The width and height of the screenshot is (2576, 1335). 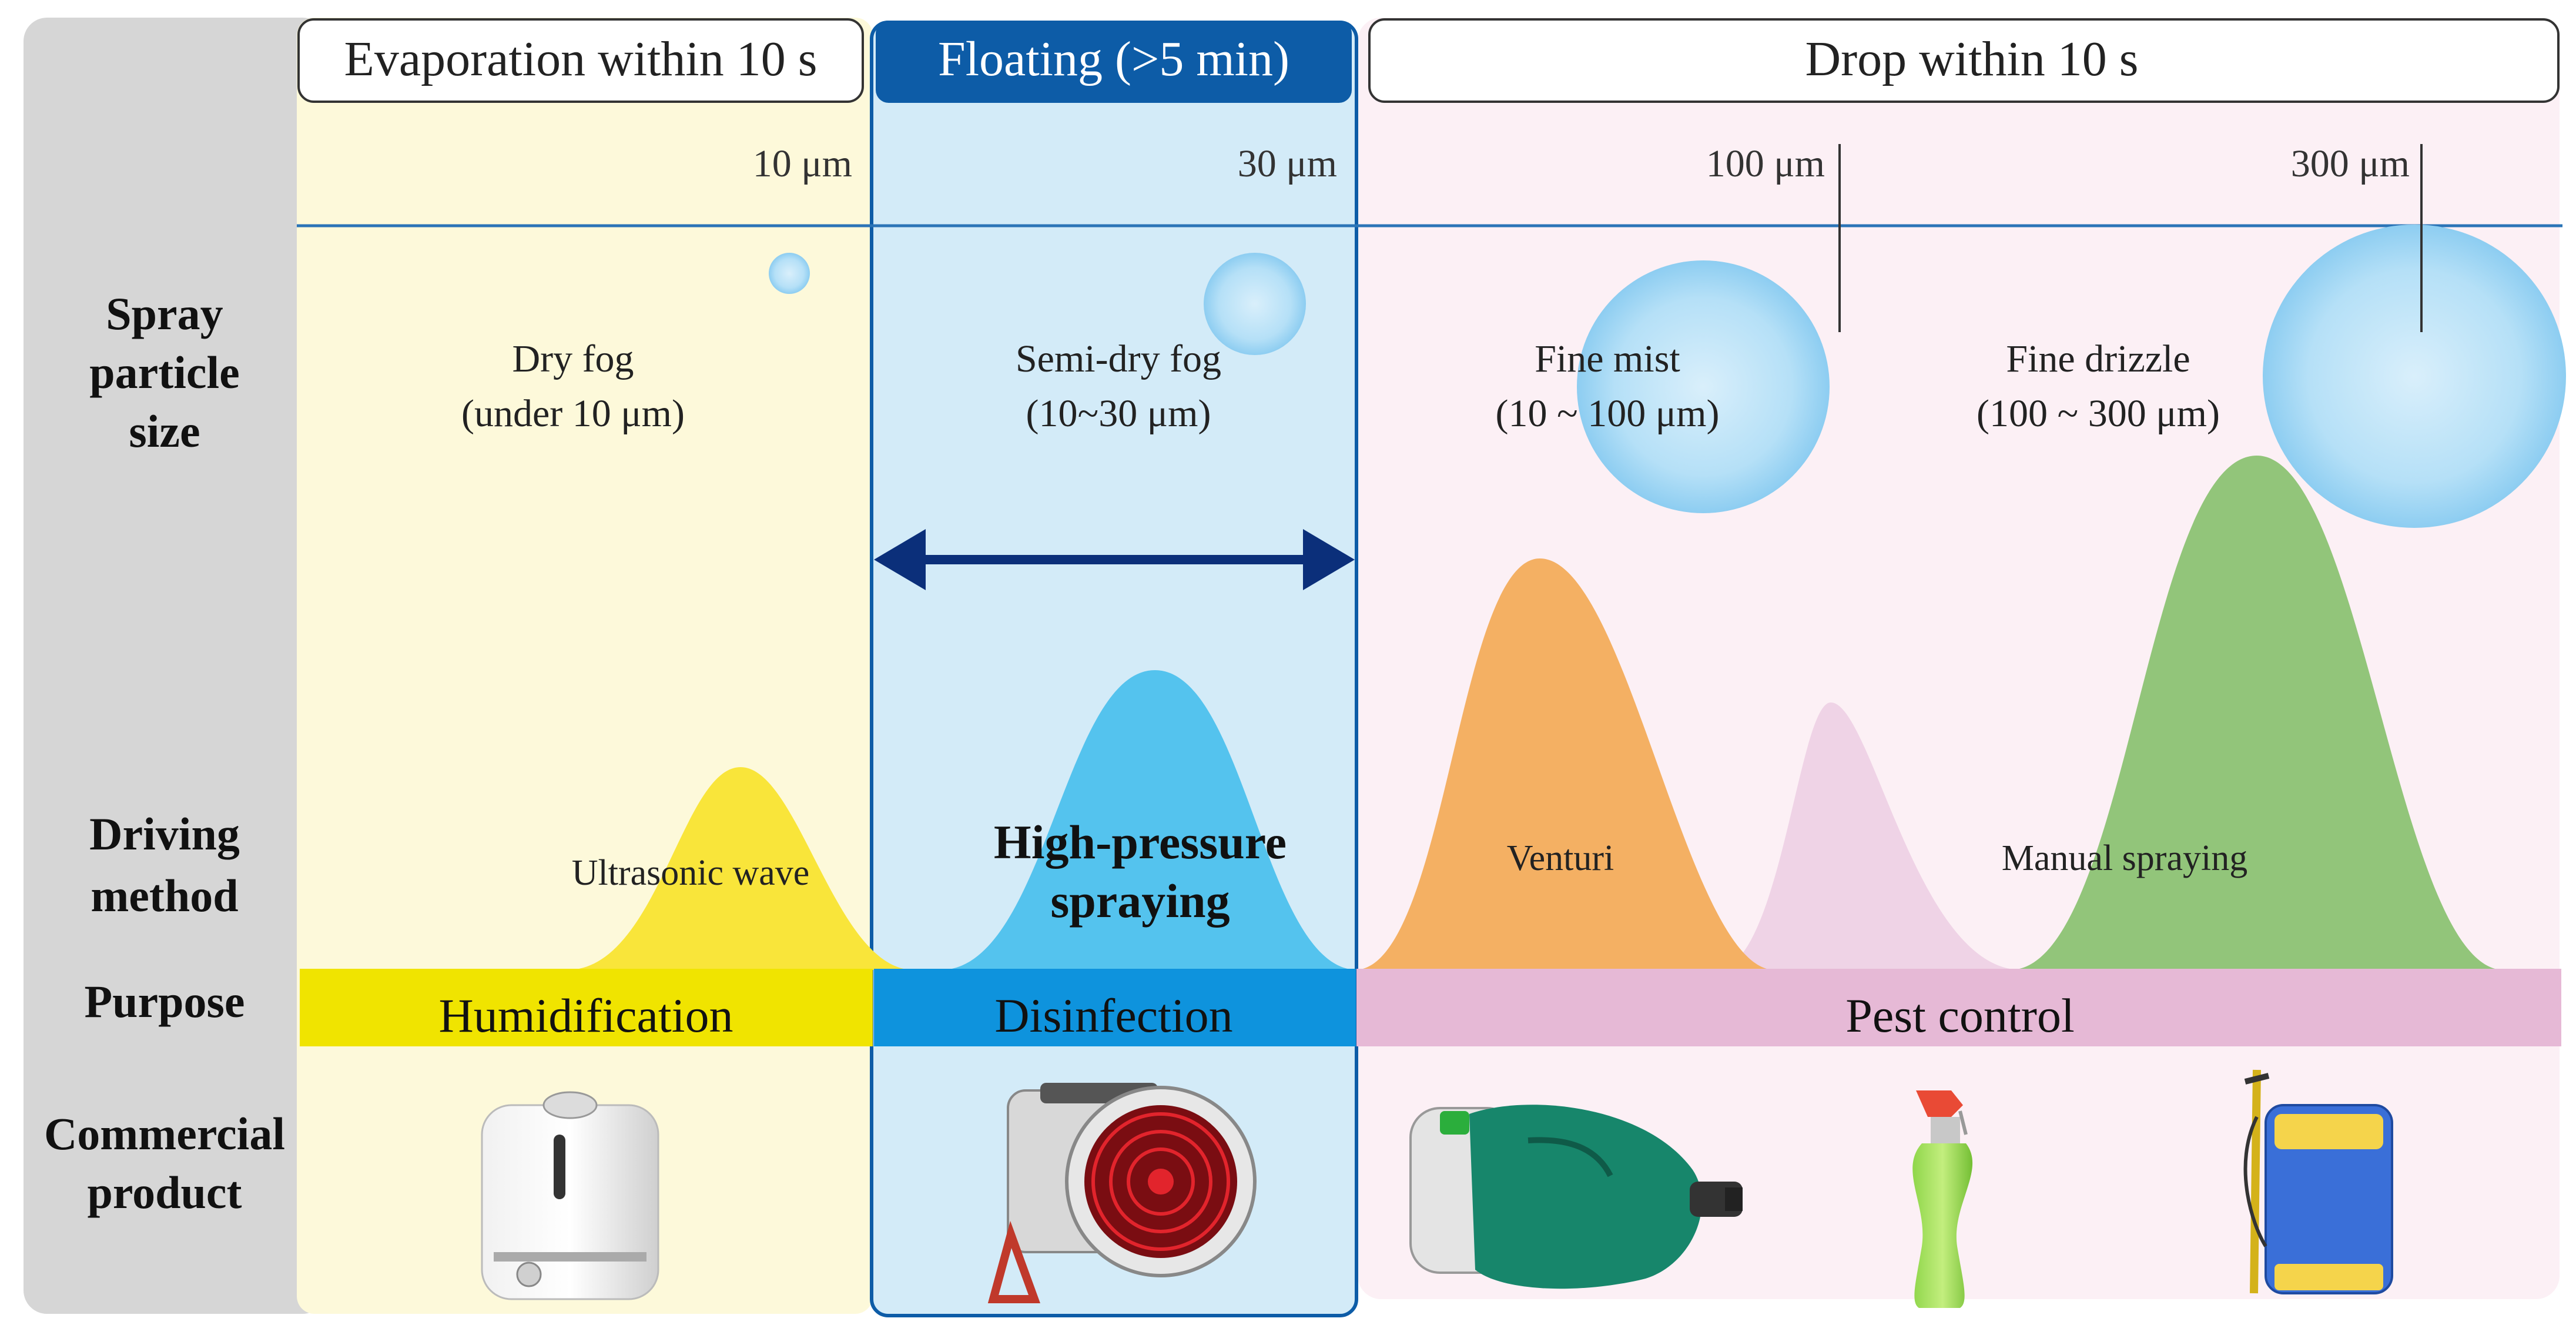 I want to click on curve-high-pressure-spraying, so click(x=1149, y=820).